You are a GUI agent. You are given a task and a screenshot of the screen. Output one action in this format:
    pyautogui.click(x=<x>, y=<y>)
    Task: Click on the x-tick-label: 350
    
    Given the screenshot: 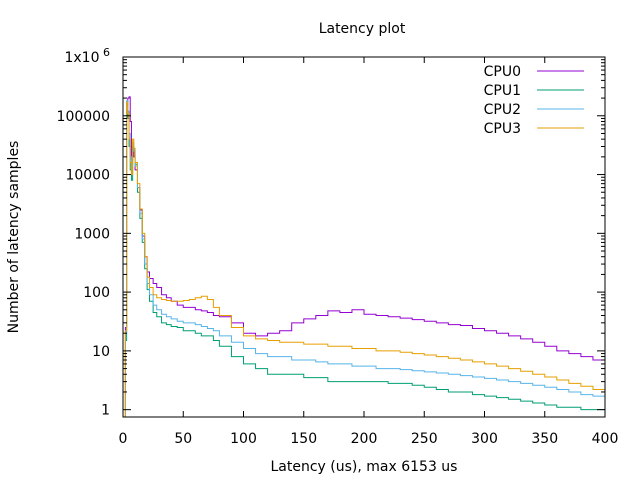 What is the action you would take?
    pyautogui.click(x=544, y=439)
    